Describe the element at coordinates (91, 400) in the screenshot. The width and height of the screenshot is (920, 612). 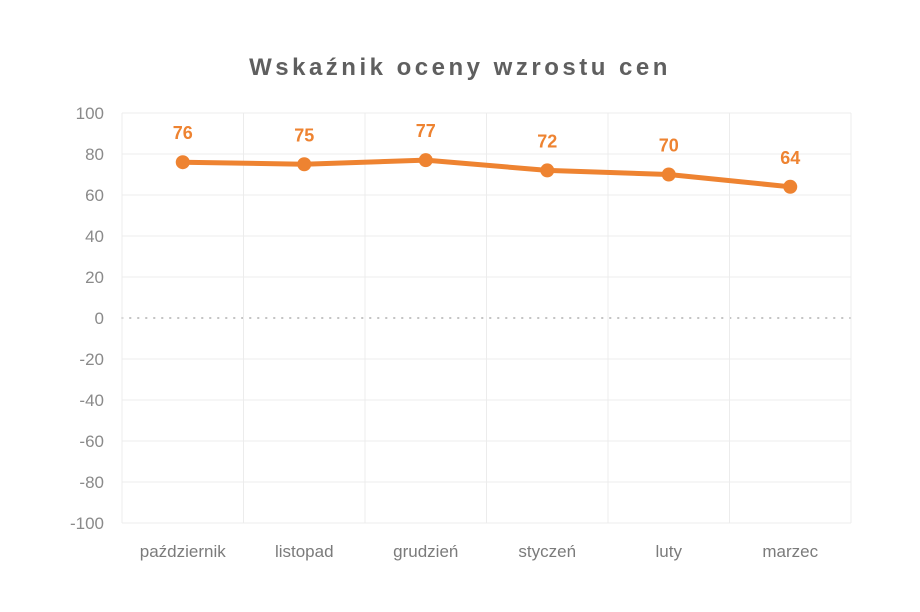
I see `y-axis-tick-label: -40` at that location.